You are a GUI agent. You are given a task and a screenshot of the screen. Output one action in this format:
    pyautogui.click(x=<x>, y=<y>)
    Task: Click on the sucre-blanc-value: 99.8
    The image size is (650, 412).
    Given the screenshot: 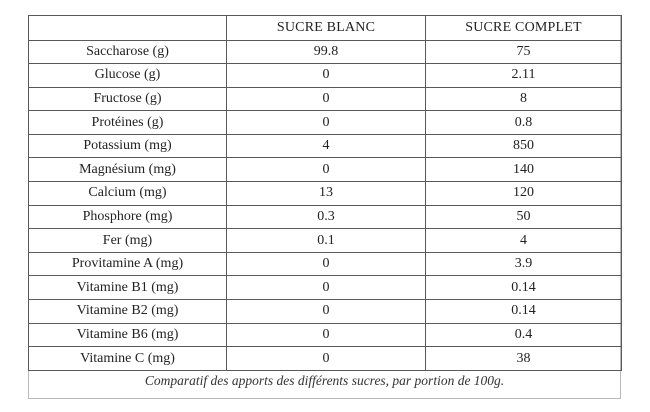 What is the action you would take?
    pyautogui.click(x=326, y=52)
    